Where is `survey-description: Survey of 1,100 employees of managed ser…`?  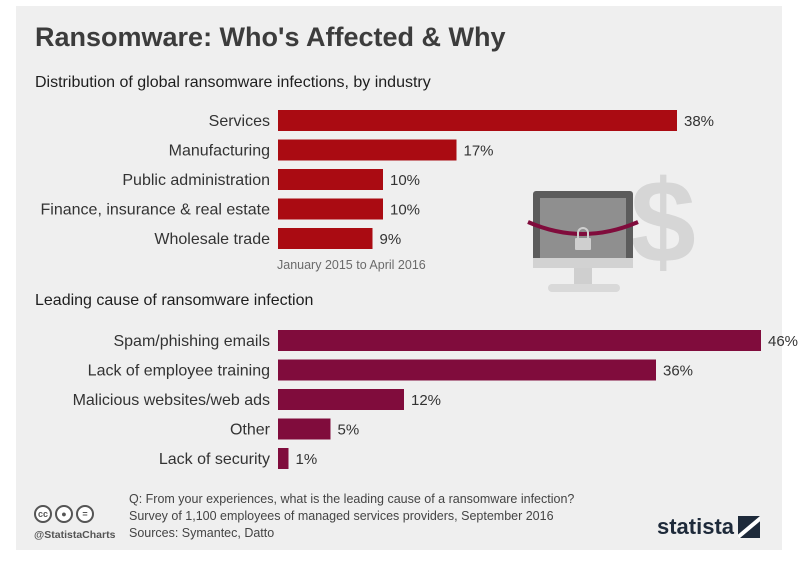
survey-description: Survey of 1,100 employees of managed ser… is located at coordinates (341, 516).